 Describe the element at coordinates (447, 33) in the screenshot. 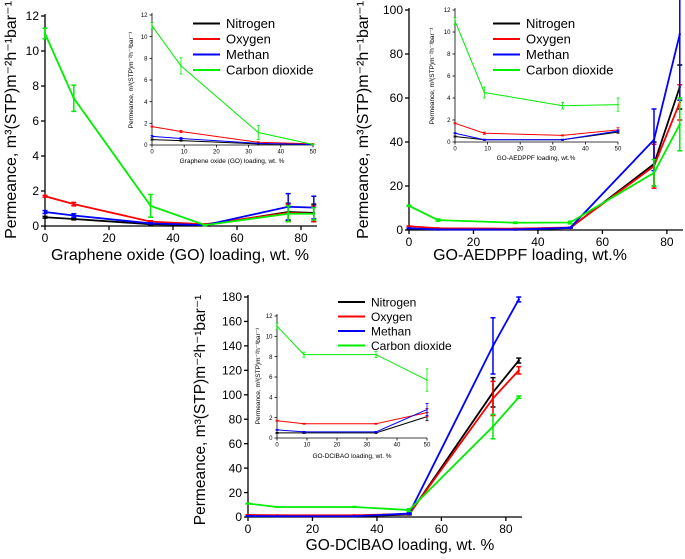

I see `y-tick-label: 10` at that location.